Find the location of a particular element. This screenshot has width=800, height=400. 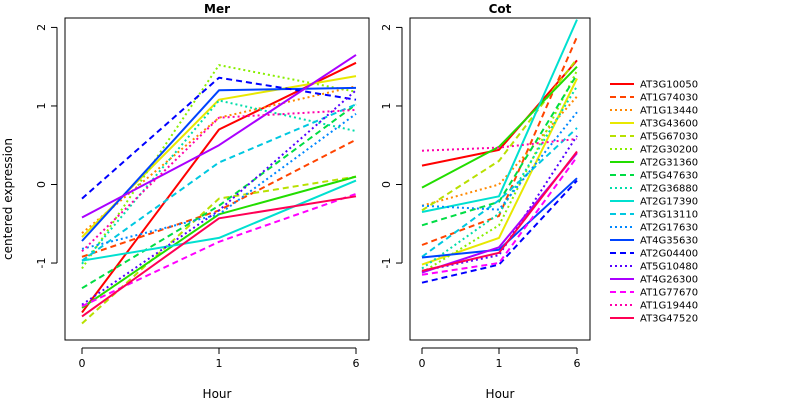

series-line-at4g26300 is located at coordinates (219, 136).